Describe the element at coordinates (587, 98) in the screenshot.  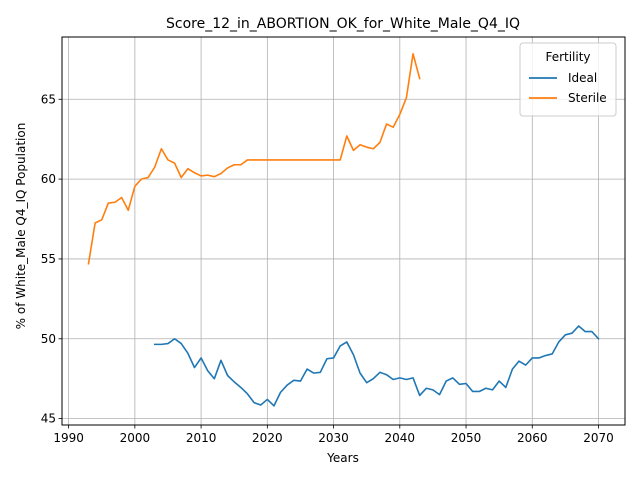
I see `legend-label-sterile: Sterile` at that location.